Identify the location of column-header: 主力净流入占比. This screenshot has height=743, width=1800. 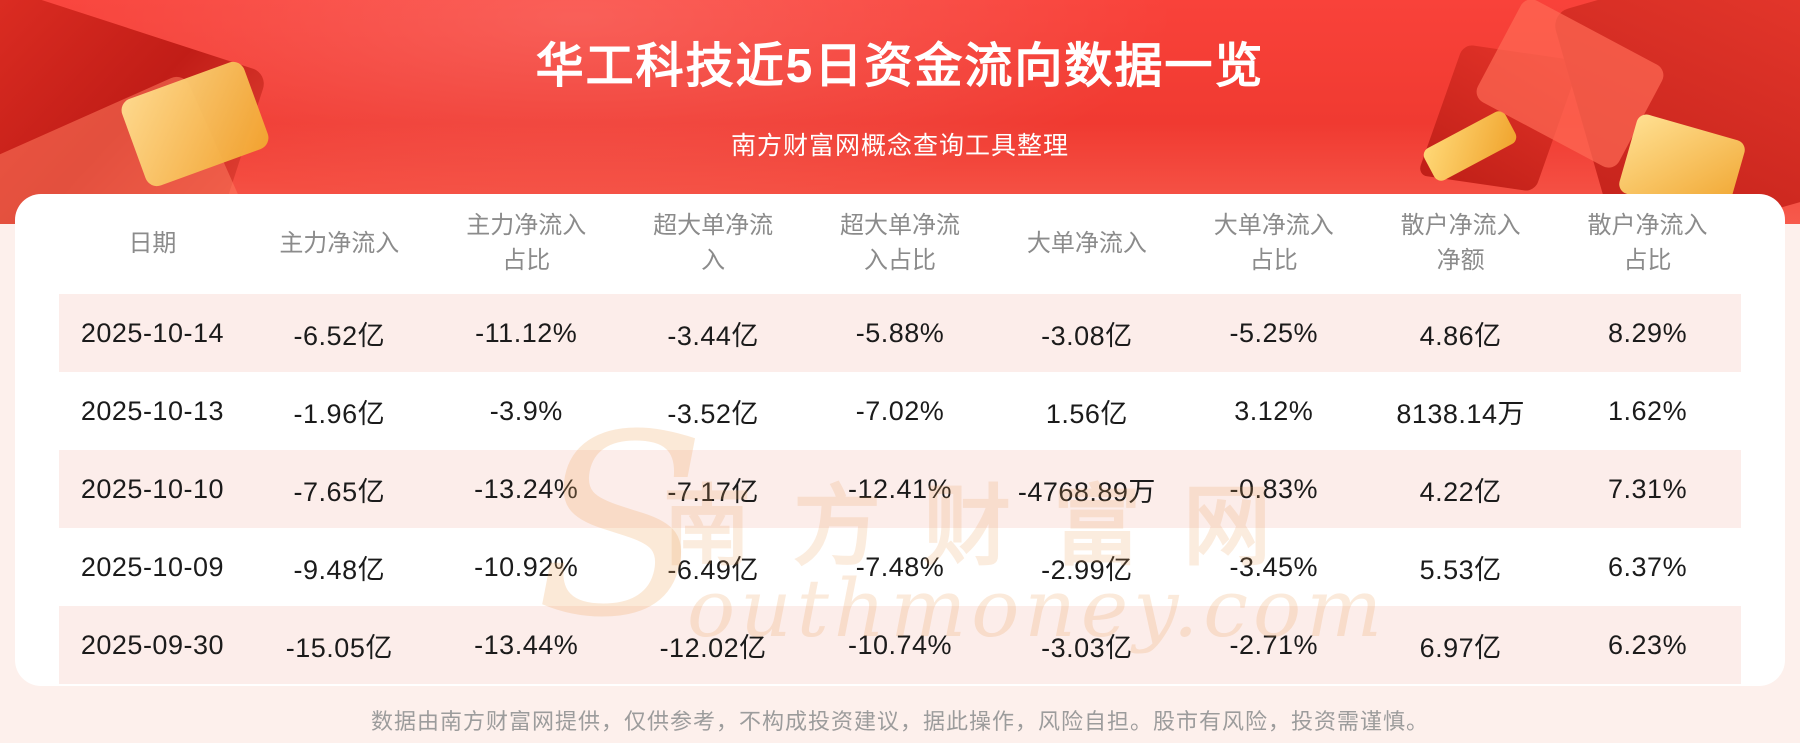
(526, 243).